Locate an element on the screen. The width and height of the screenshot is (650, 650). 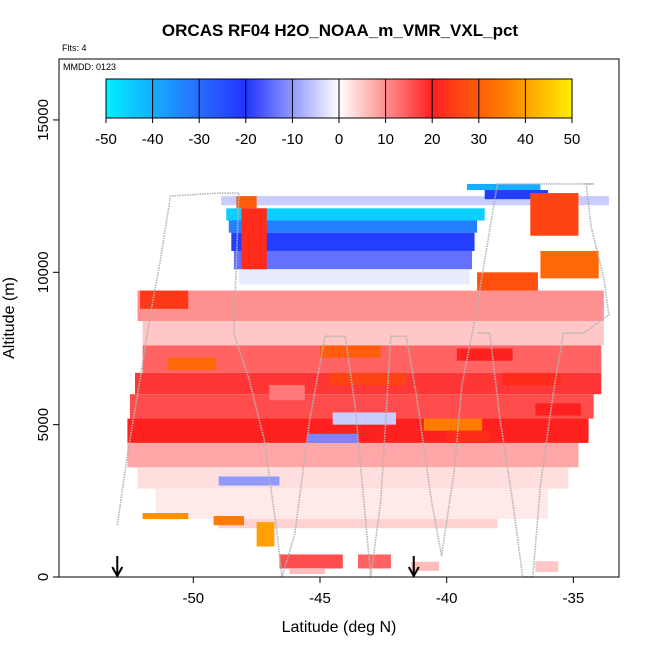
x-tick-label: -50 is located at coordinates (193, 598).